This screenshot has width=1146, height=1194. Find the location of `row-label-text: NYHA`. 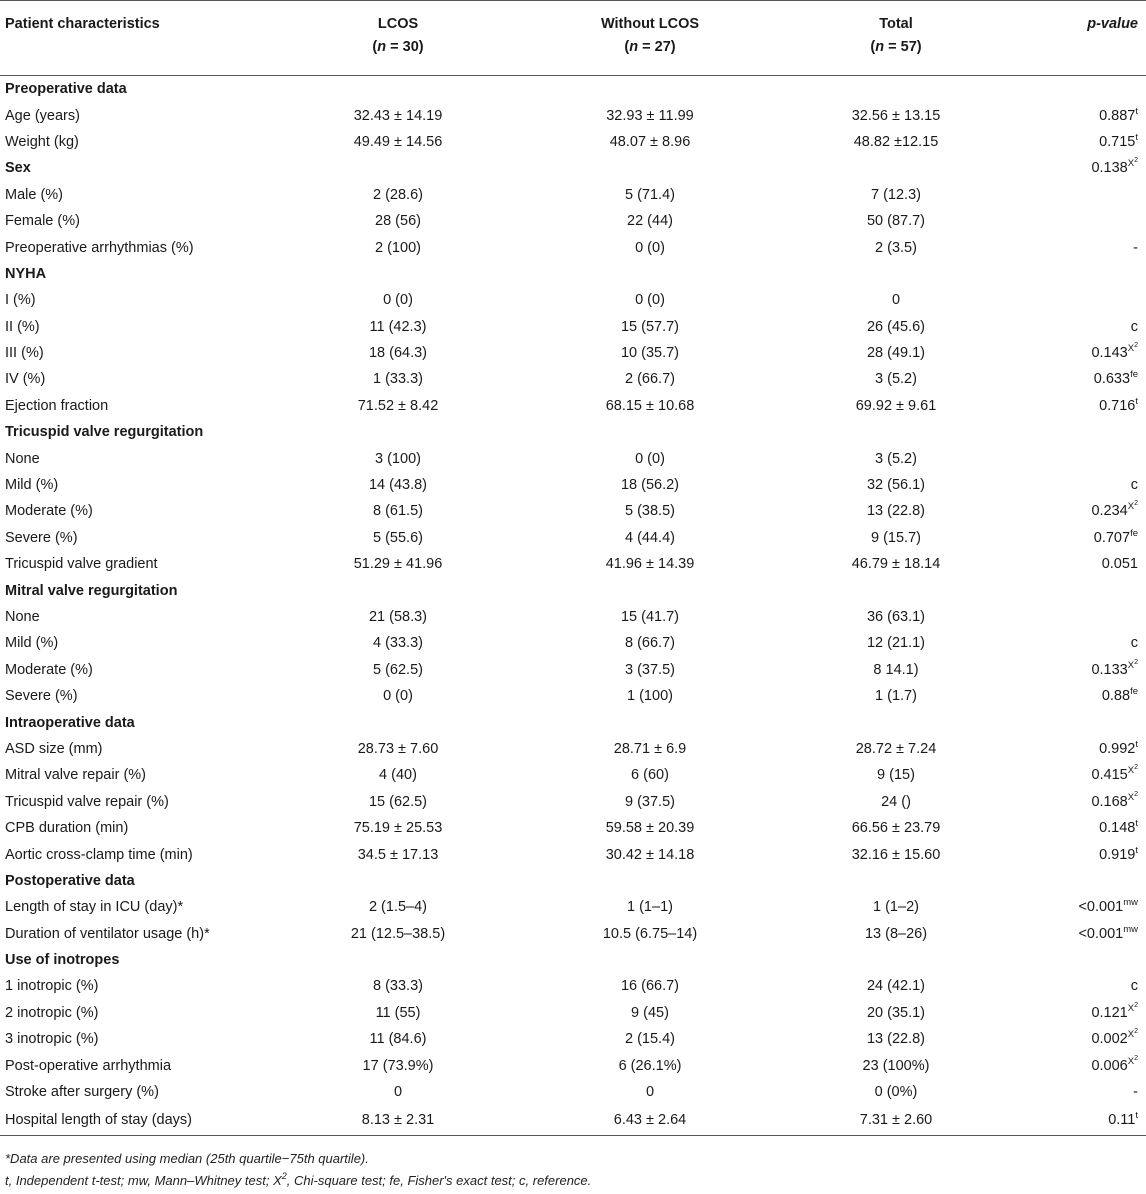

row-label-text: NYHA is located at coordinates (26, 273).